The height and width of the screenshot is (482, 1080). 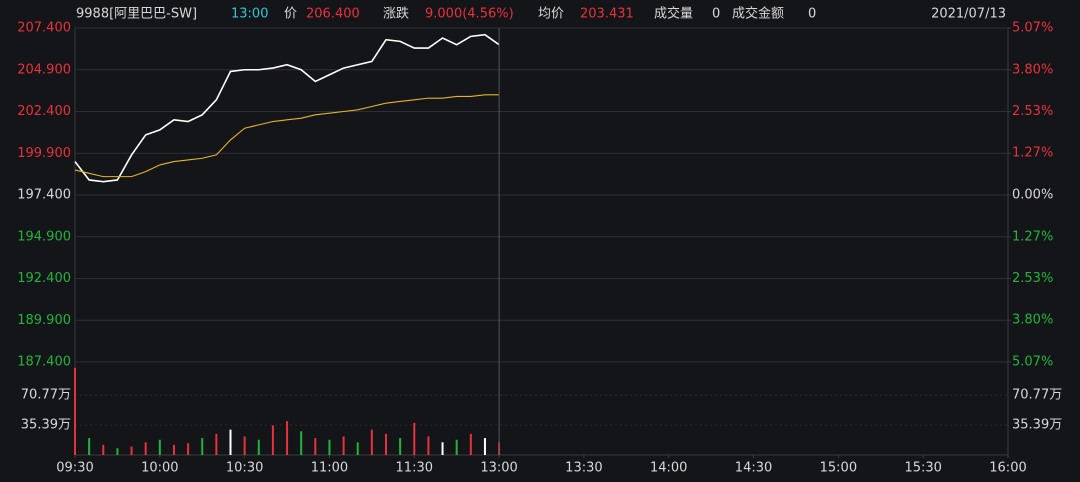 I want to click on y-tick-label: 70.77万, so click(x=46, y=395).